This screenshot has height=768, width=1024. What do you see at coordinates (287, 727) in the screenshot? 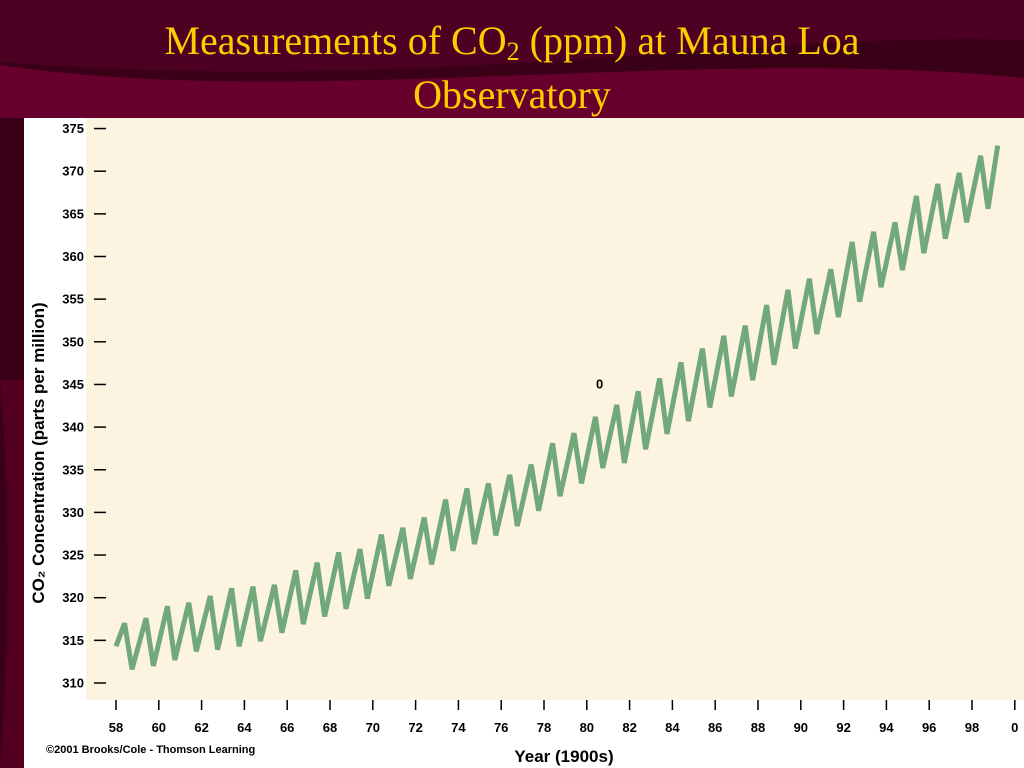
I see `x-tick-label: 66` at bounding box center [287, 727].